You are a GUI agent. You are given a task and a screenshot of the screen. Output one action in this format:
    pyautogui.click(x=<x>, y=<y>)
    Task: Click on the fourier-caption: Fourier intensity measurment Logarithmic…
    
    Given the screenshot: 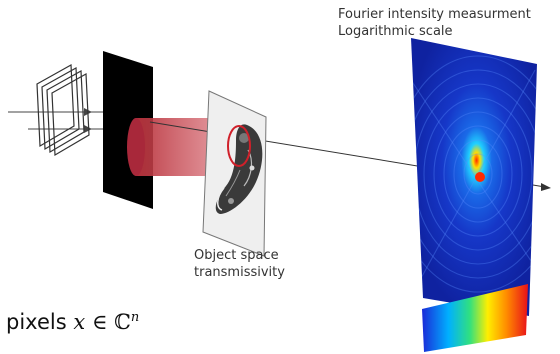 What is the action you would take?
    pyautogui.click(x=434, y=23)
    